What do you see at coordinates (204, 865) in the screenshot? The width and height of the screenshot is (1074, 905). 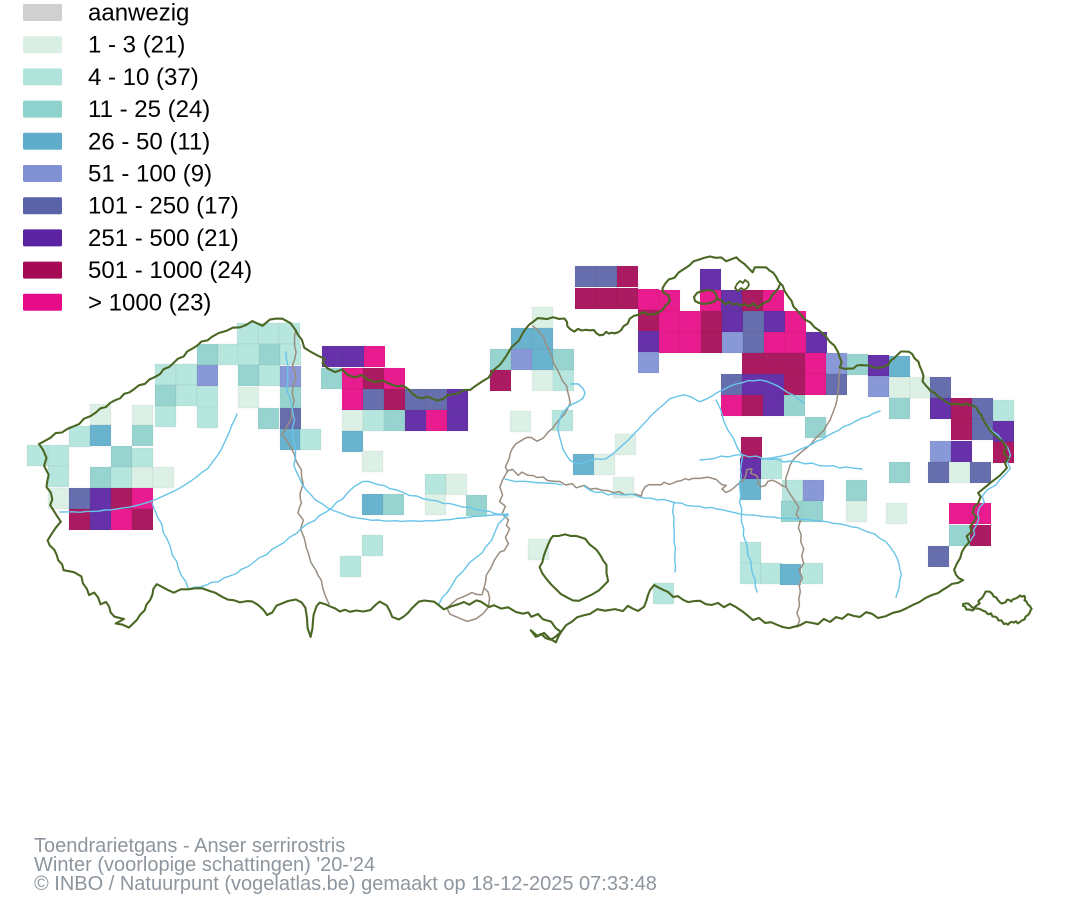 I see `svg-text:Winter (voorlopige schattingen: Winter (voorlopige schattingen) '20-'24` at bounding box center [204, 865].